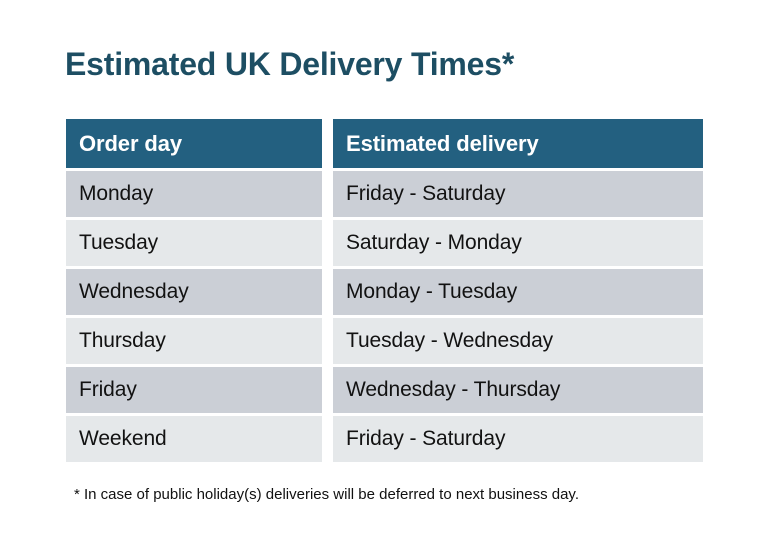 The height and width of the screenshot is (555, 769). I want to click on table-row: Friday Wednesday - Thursday, so click(384, 390).